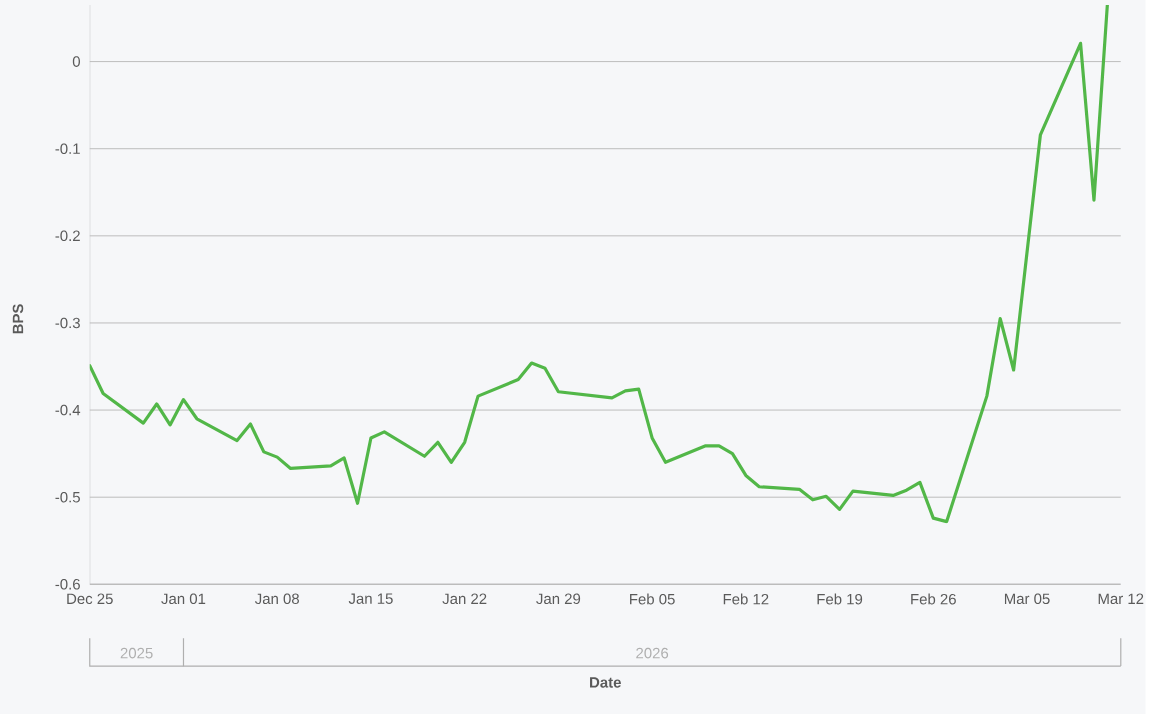 The width and height of the screenshot is (1149, 714). Describe the element at coordinates (370, 598) in the screenshot. I see `x-tick-label: Jan 15` at that location.